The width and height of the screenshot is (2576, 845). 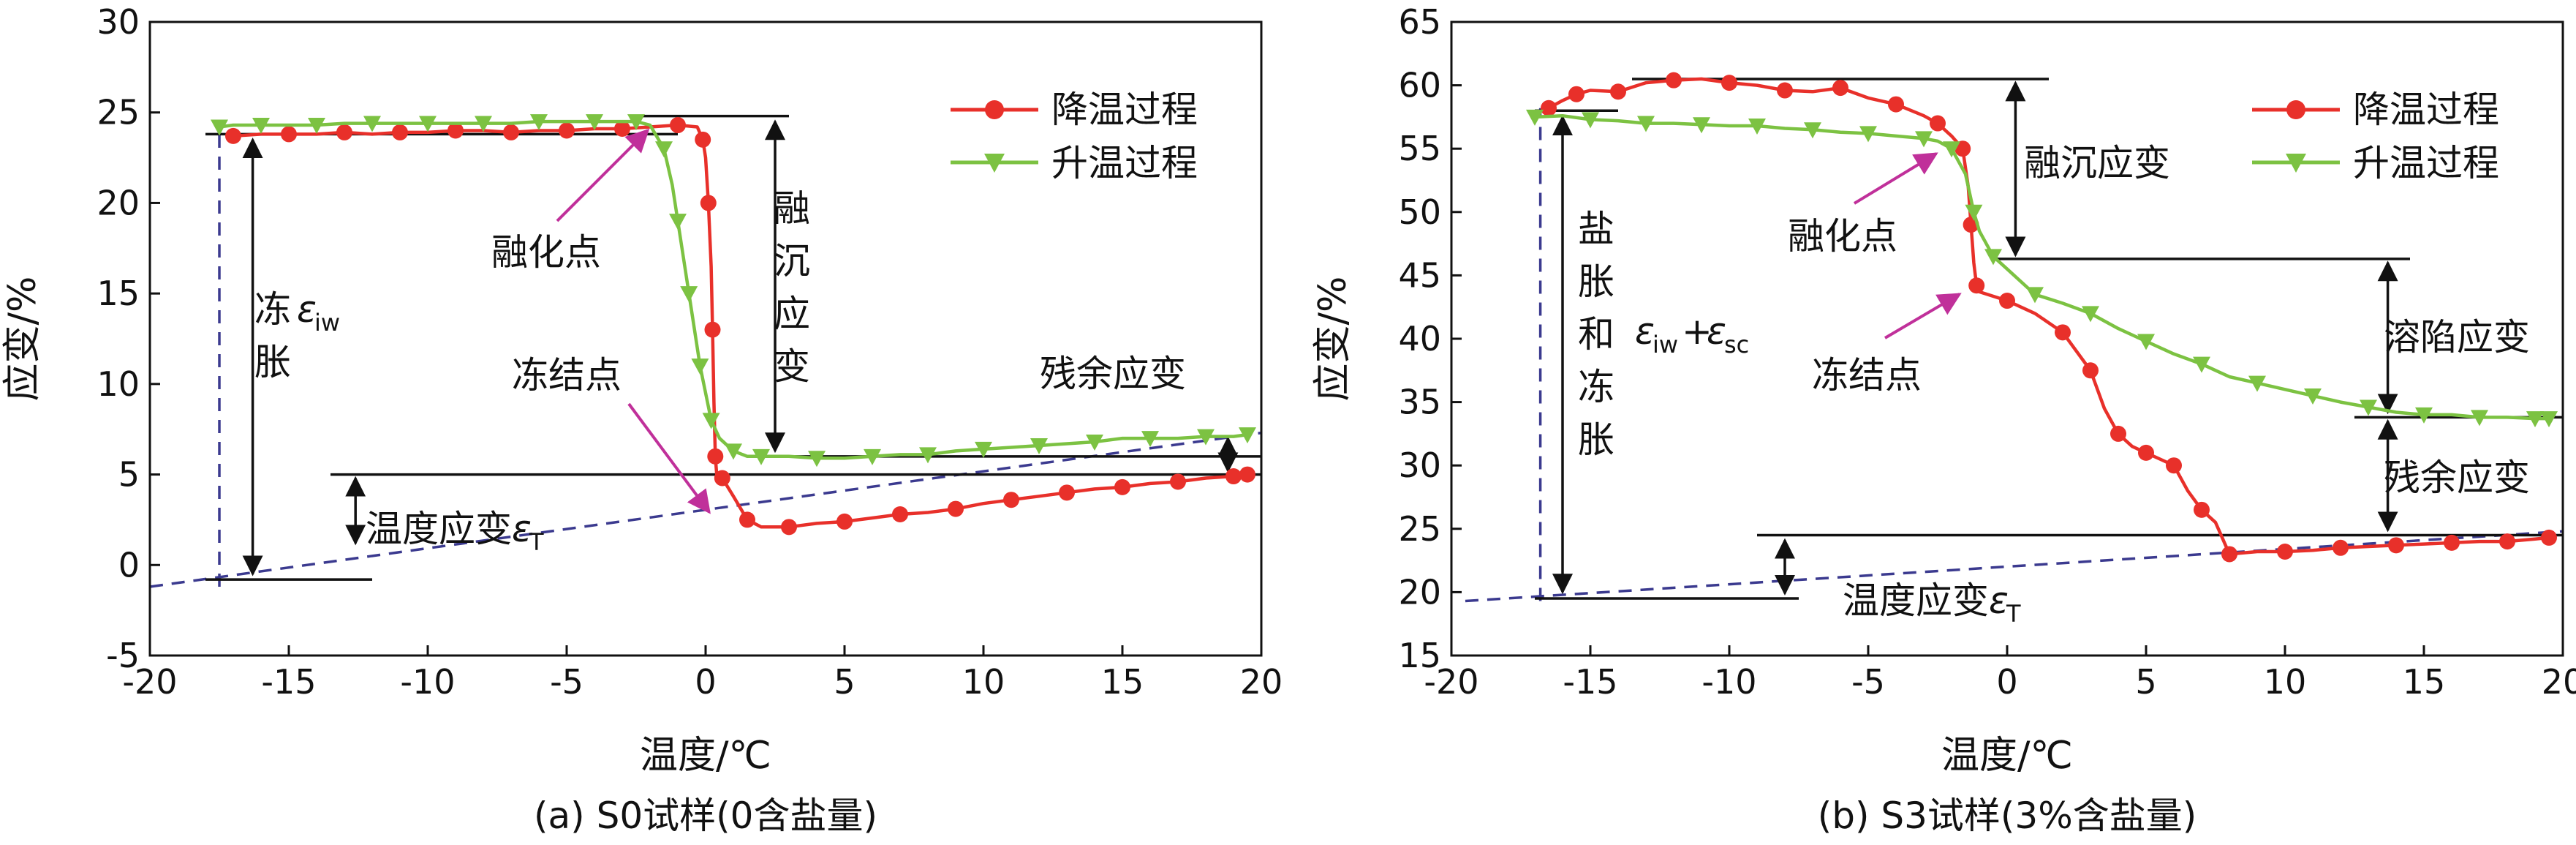 I want to click on y-tick-label: 55, so click(x=1419, y=148).